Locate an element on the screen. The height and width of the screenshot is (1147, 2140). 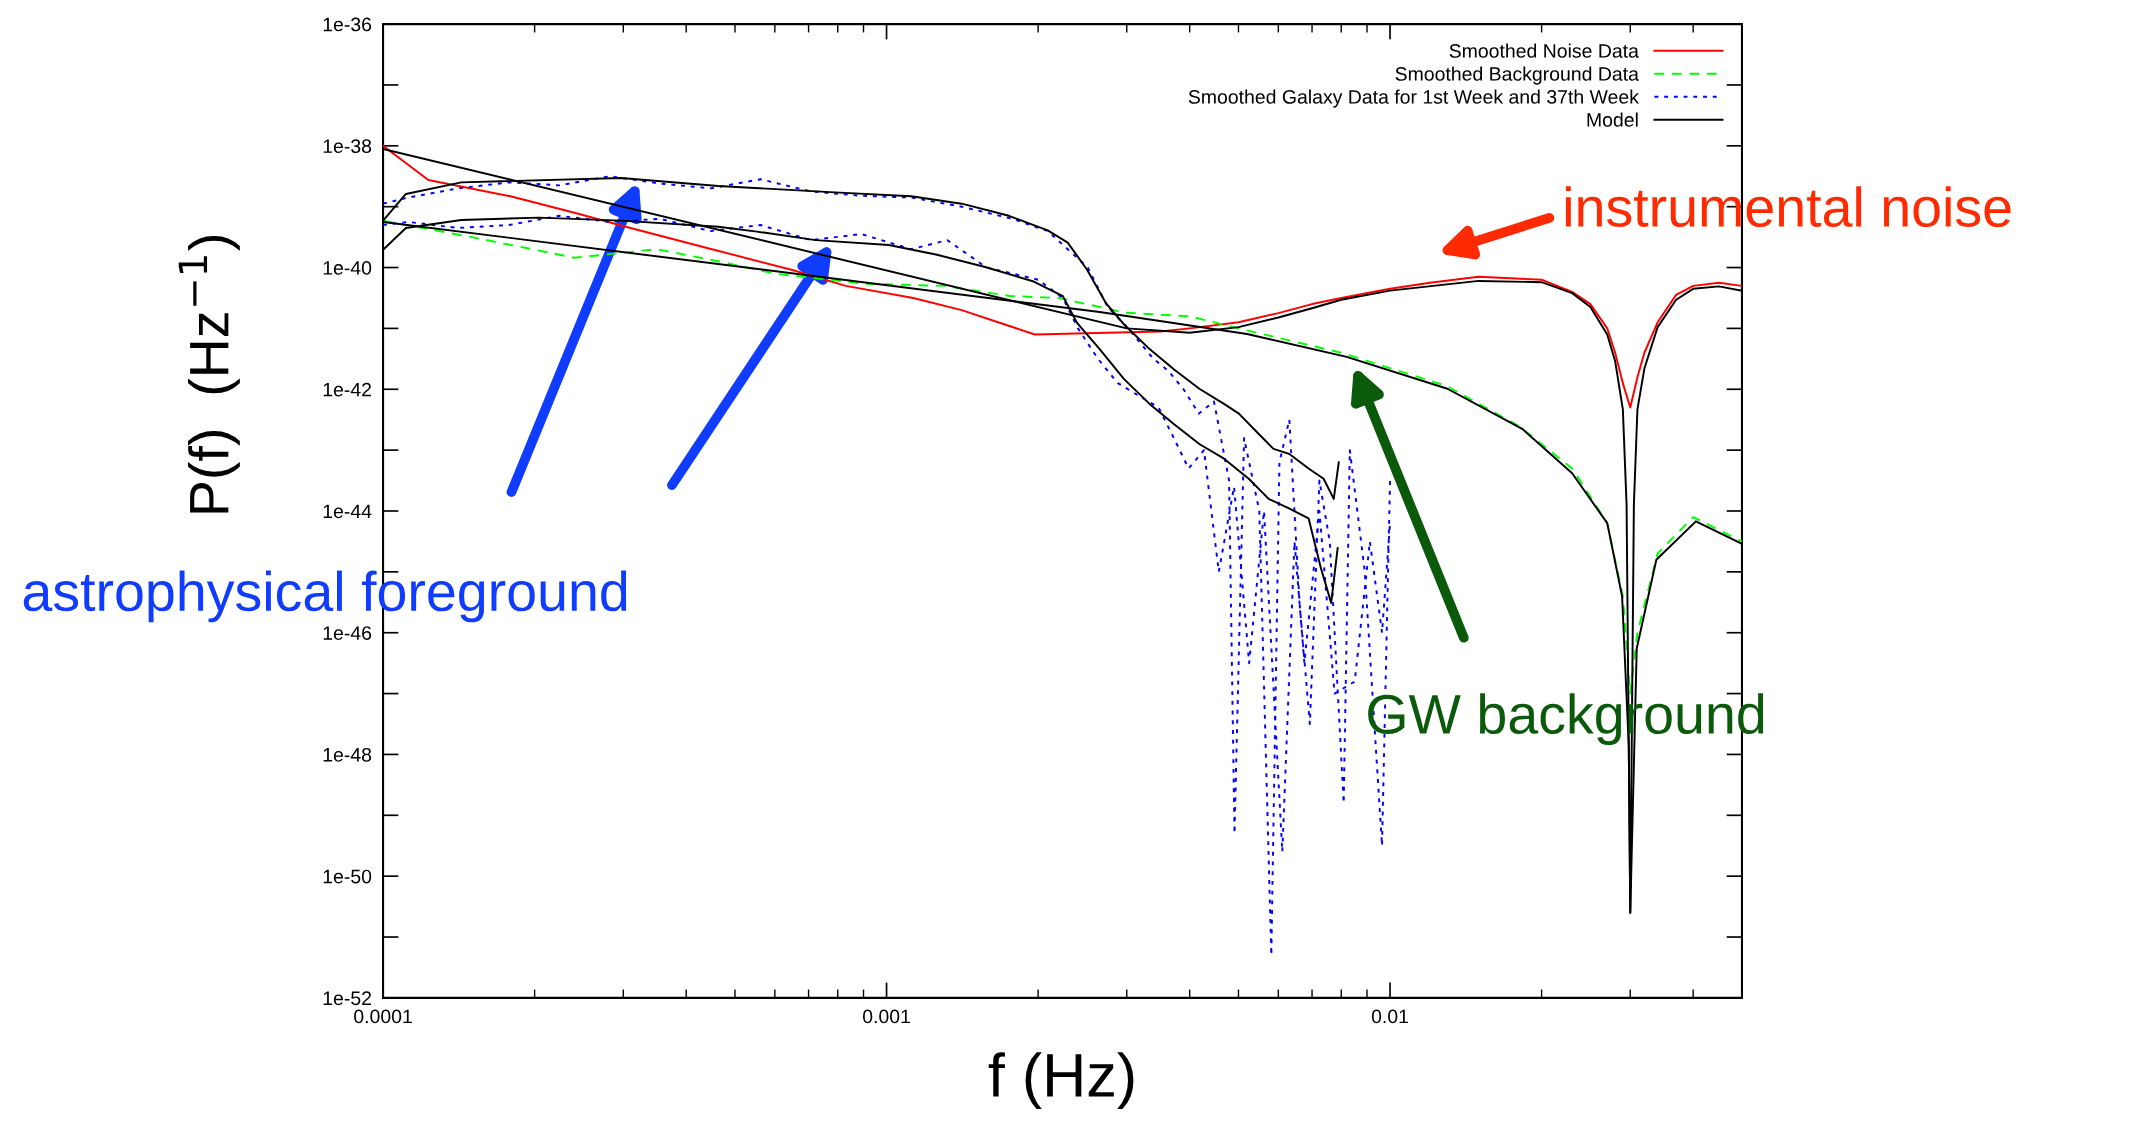
y-tick-label: 1e-44 is located at coordinates (347, 511).